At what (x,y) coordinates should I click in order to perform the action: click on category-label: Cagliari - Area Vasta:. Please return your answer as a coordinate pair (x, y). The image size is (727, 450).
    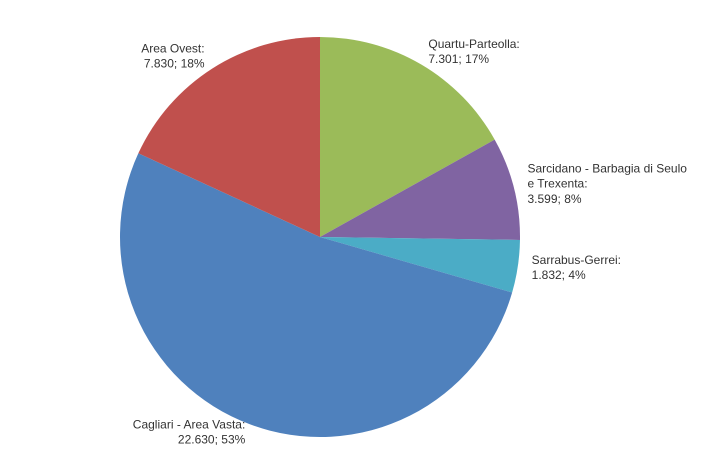
    Looking at the image, I should click on (189, 425).